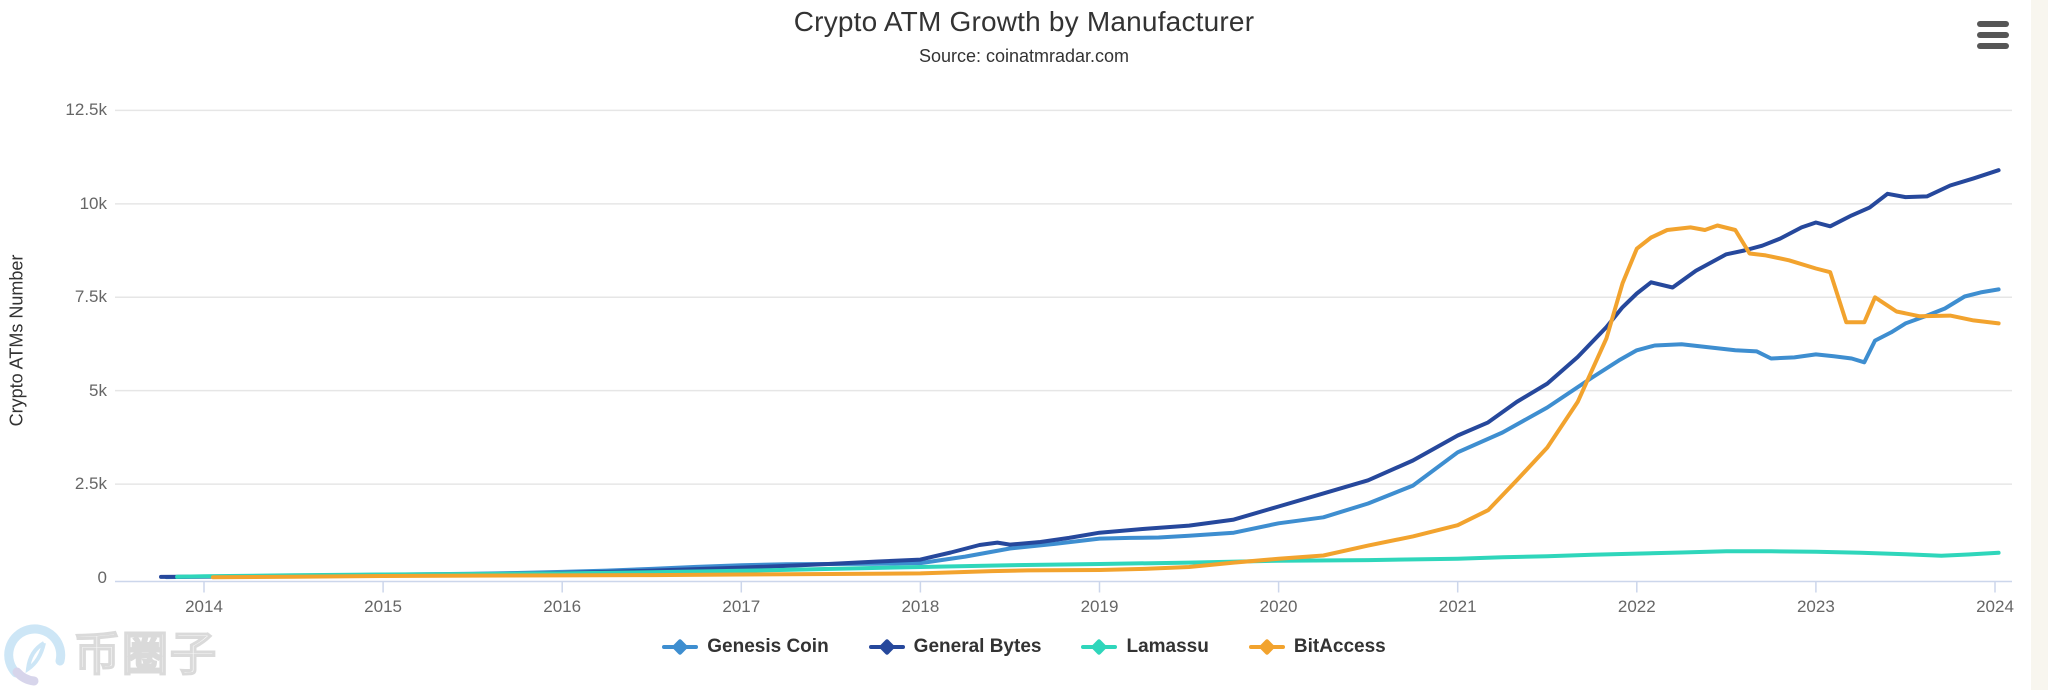  Describe the element at coordinates (1088, 564) in the screenshot. I see `series-line-lamassu` at that location.